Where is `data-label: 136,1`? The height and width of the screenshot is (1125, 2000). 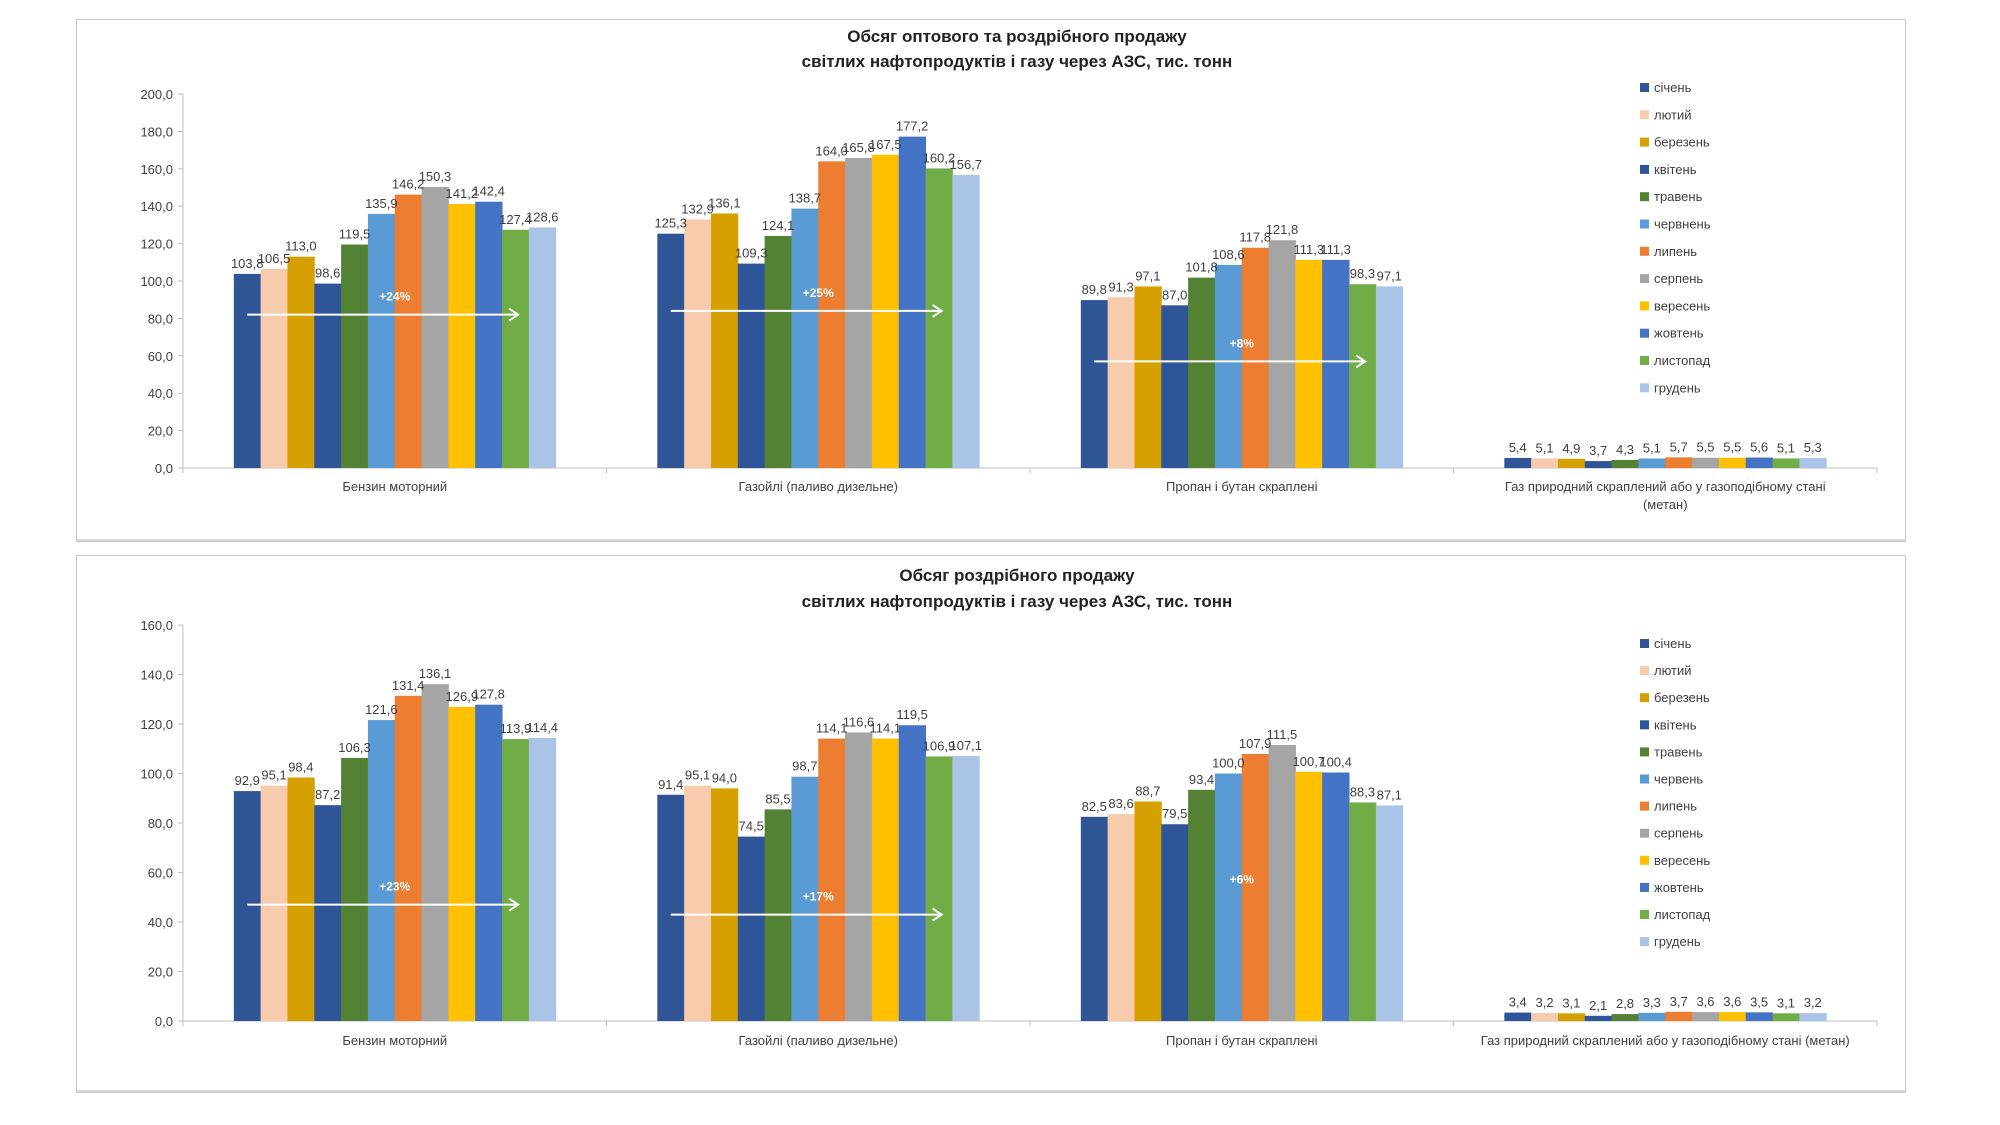
data-label: 136,1 is located at coordinates (724, 202).